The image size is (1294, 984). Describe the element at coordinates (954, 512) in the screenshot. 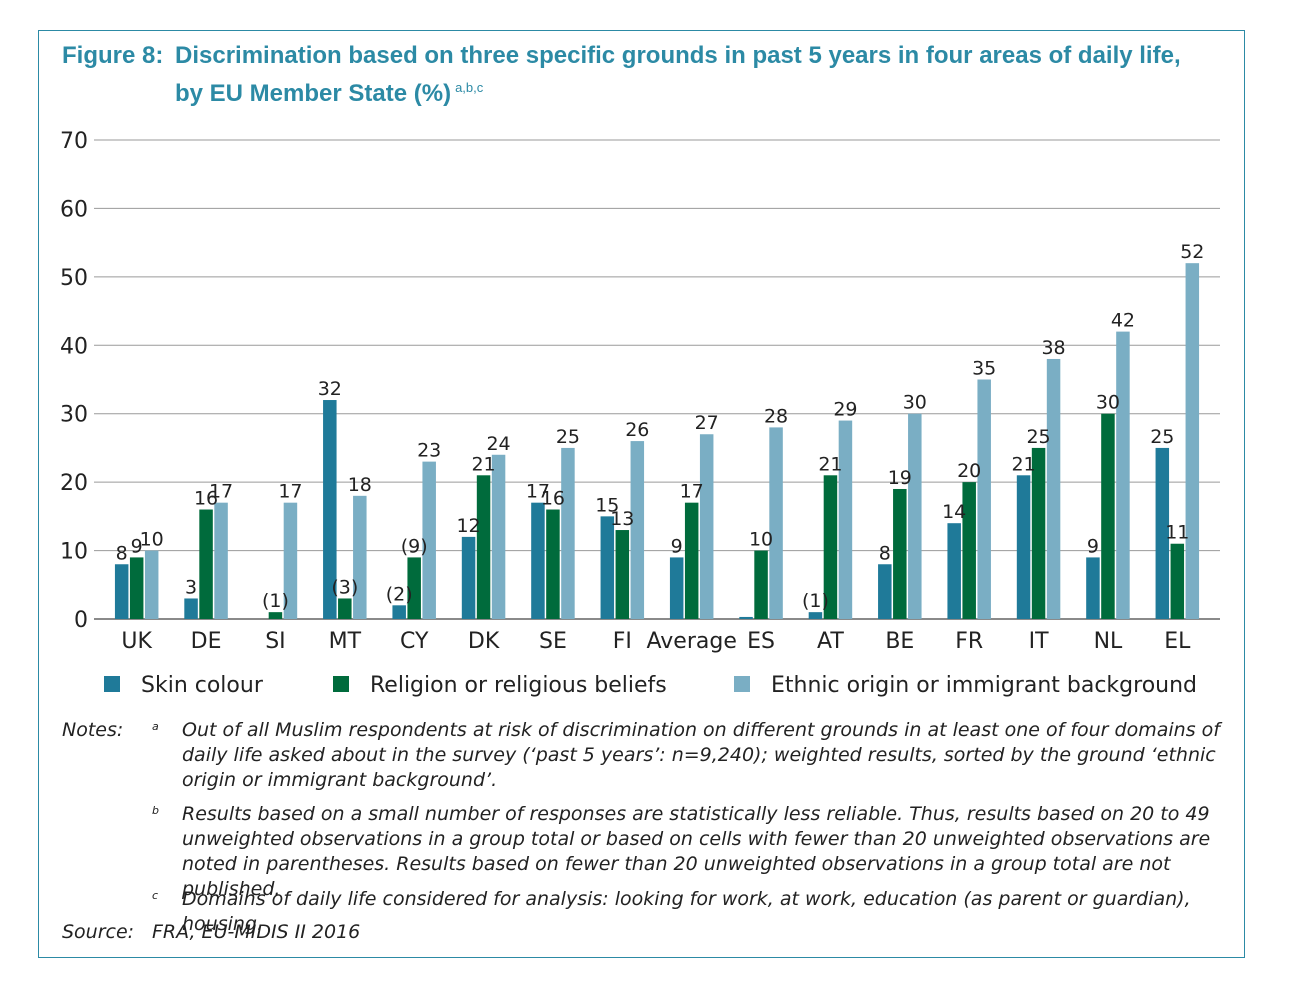

I see `data-label: 14` at that location.